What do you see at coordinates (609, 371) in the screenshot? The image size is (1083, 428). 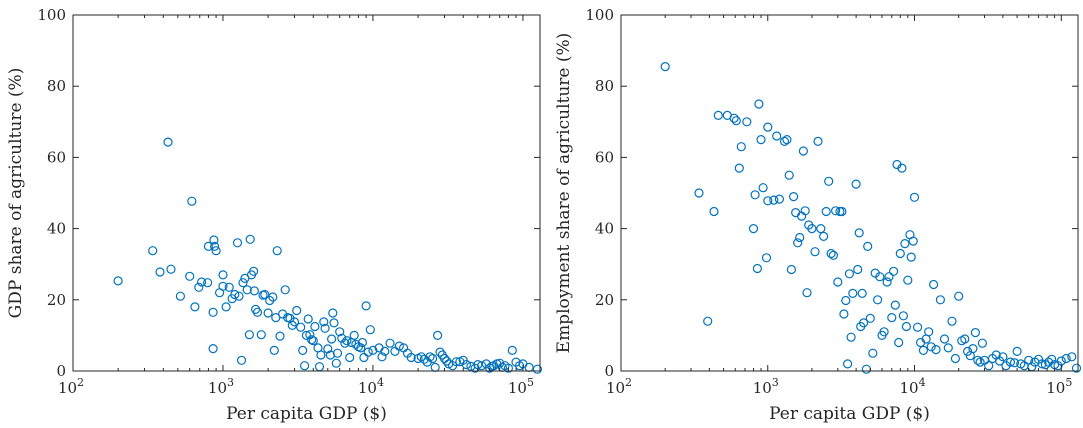 I see `y-tick-label: 0` at bounding box center [609, 371].